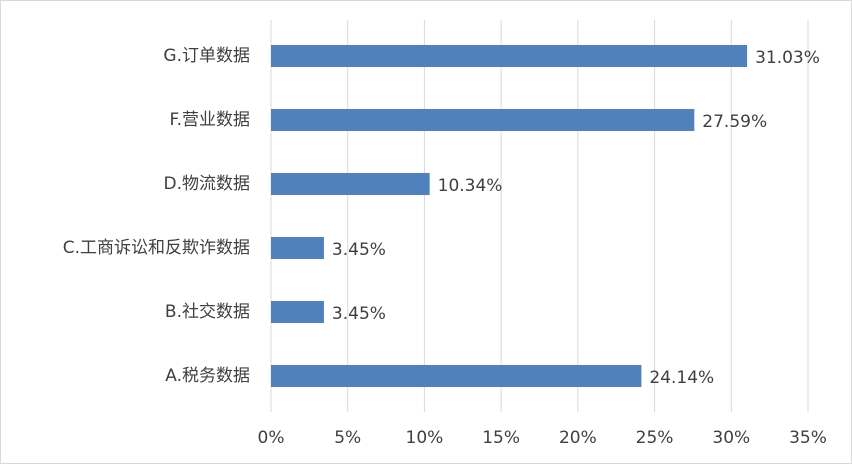  I want to click on x-tick-label: 0%, so click(271, 438).